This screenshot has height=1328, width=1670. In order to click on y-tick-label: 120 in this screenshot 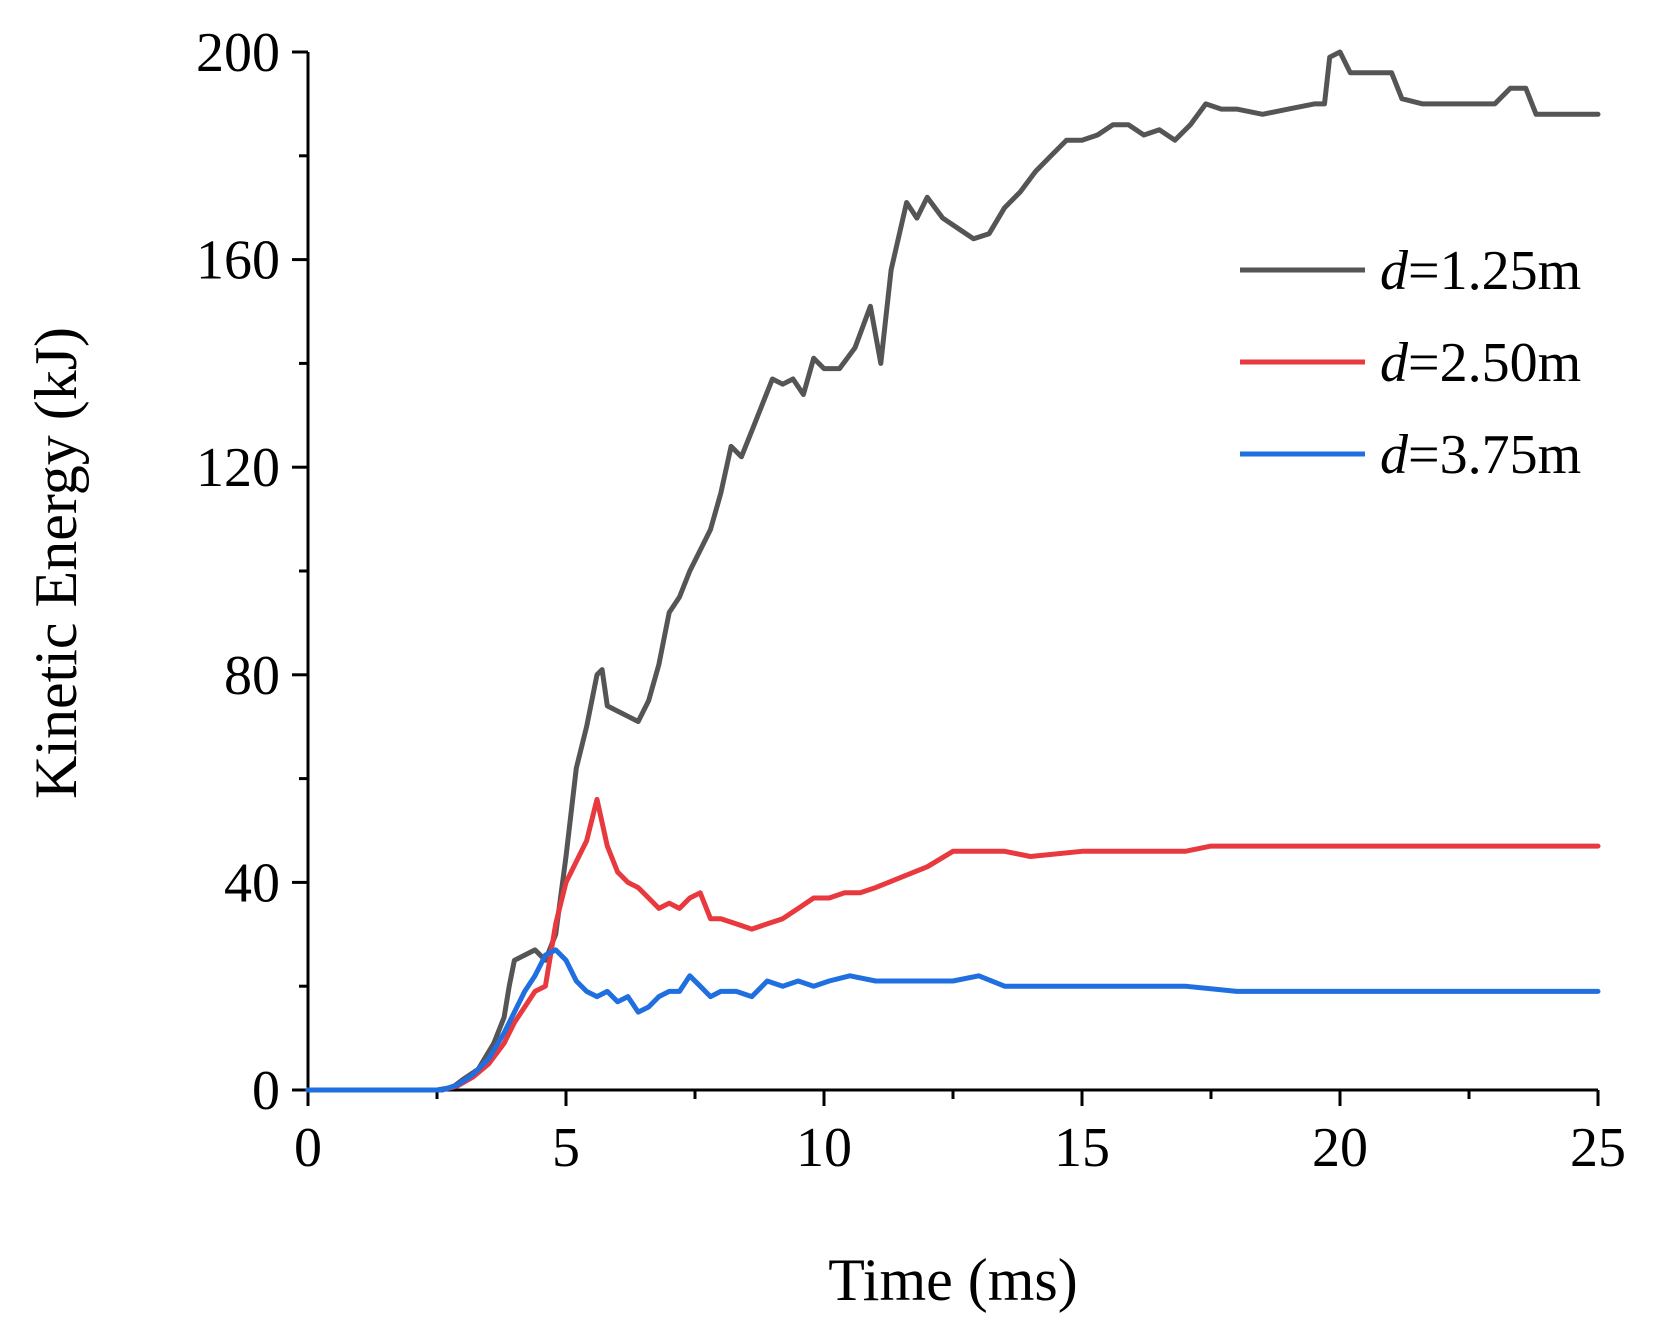, I will do `click(238, 468)`.